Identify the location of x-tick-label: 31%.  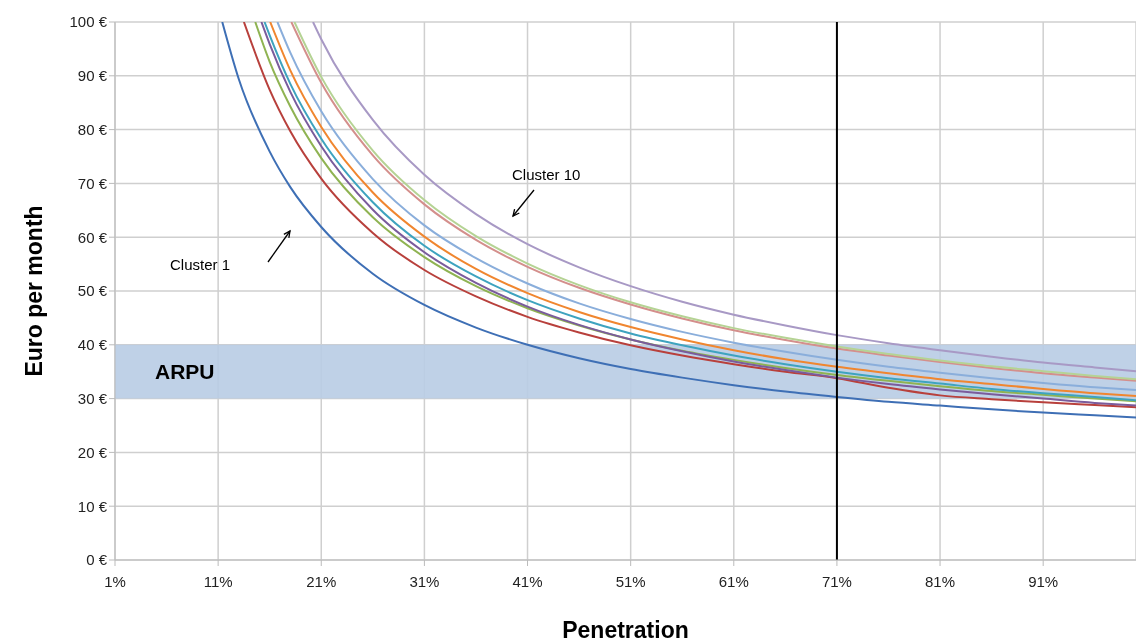
(424, 581).